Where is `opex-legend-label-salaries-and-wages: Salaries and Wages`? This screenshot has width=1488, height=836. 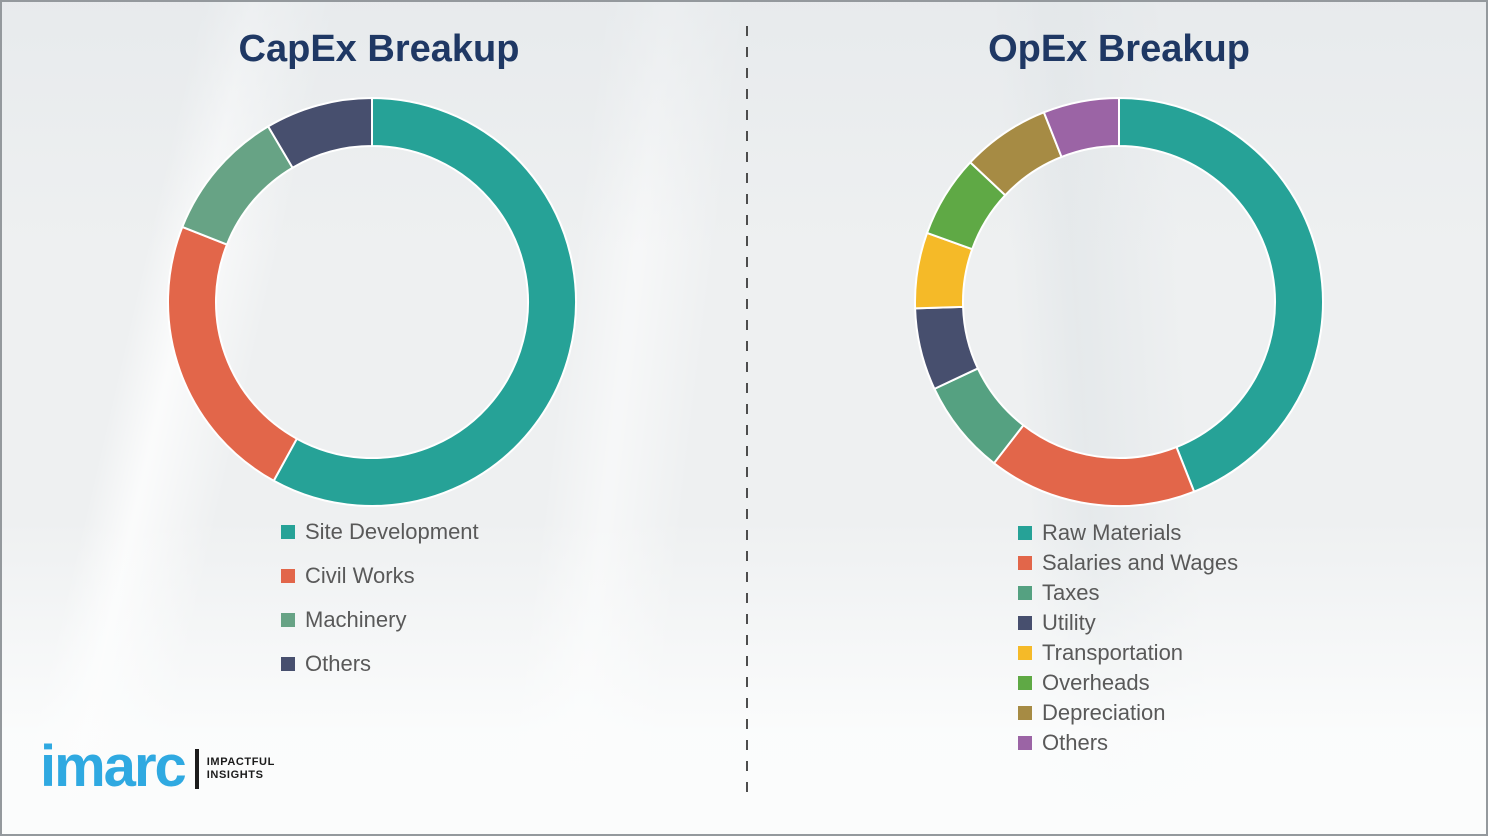 opex-legend-label-salaries-and-wages: Salaries and Wages is located at coordinates (1140, 562).